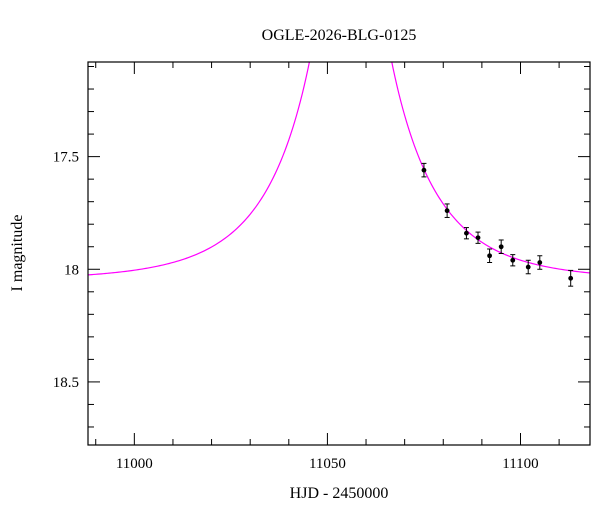  What do you see at coordinates (339, 493) in the screenshot?
I see `x-axis-label: HJD - 2450000` at bounding box center [339, 493].